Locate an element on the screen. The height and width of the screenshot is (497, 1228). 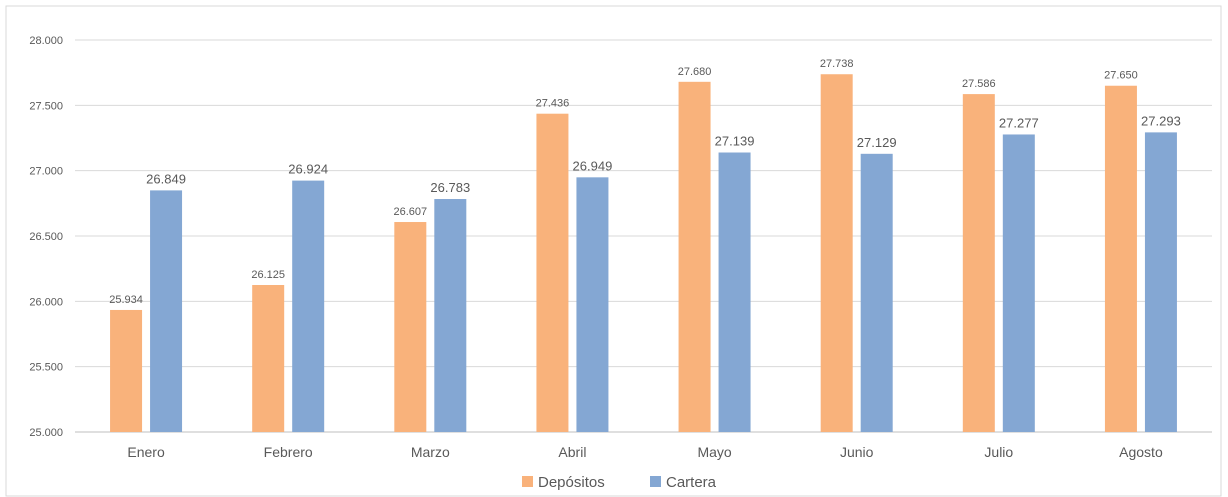
x-tick-label: Mayo is located at coordinates (714, 452).